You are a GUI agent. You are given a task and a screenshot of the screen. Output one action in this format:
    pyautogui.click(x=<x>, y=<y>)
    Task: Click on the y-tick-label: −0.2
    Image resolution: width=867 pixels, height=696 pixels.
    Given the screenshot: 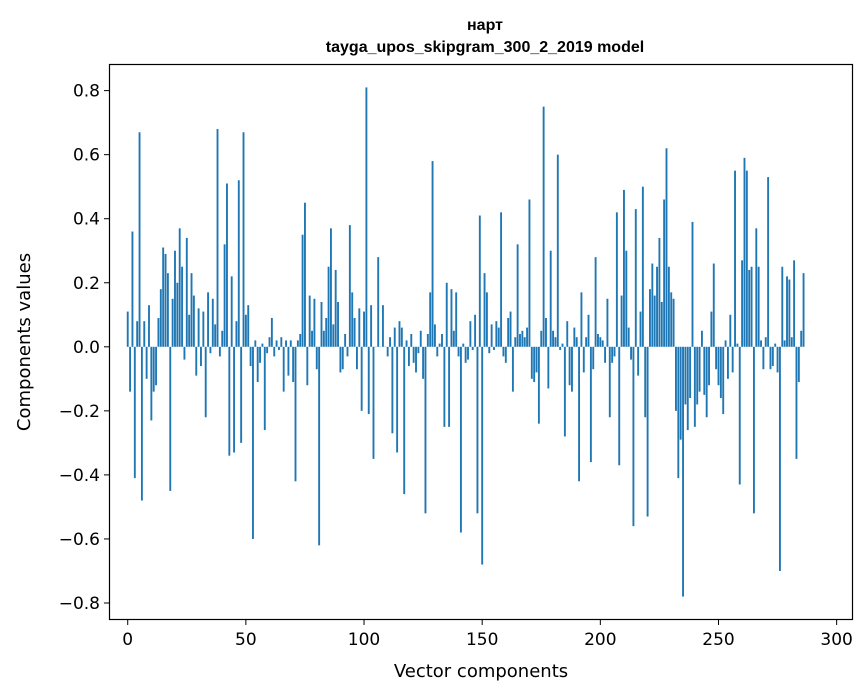 What is the action you would take?
    pyautogui.click(x=79, y=412)
    